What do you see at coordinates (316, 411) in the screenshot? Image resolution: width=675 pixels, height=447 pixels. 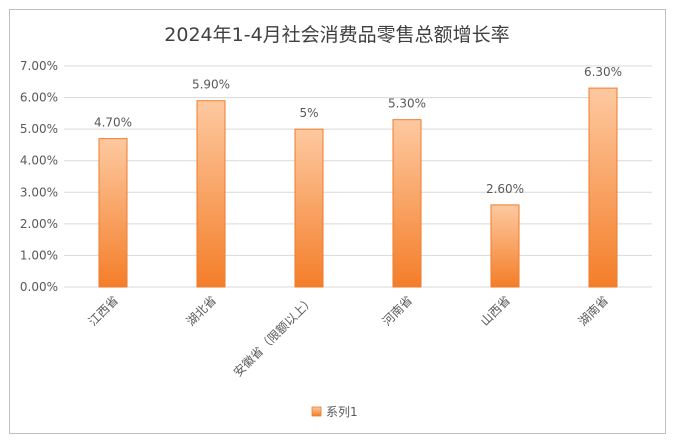 I see `legend-swatch` at bounding box center [316, 411].